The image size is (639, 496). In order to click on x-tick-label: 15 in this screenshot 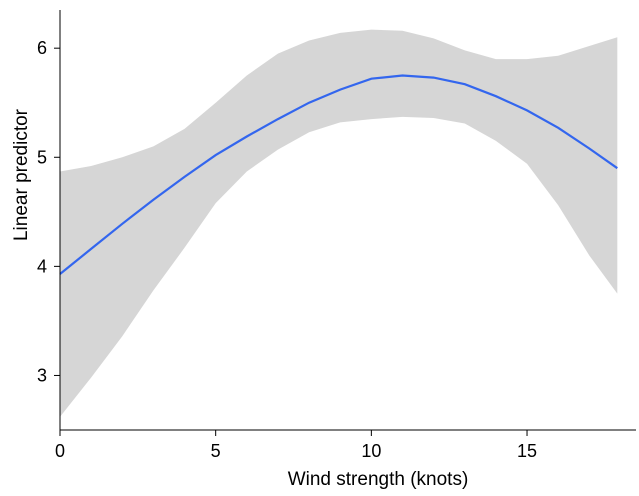, I will do `click(527, 451)`.